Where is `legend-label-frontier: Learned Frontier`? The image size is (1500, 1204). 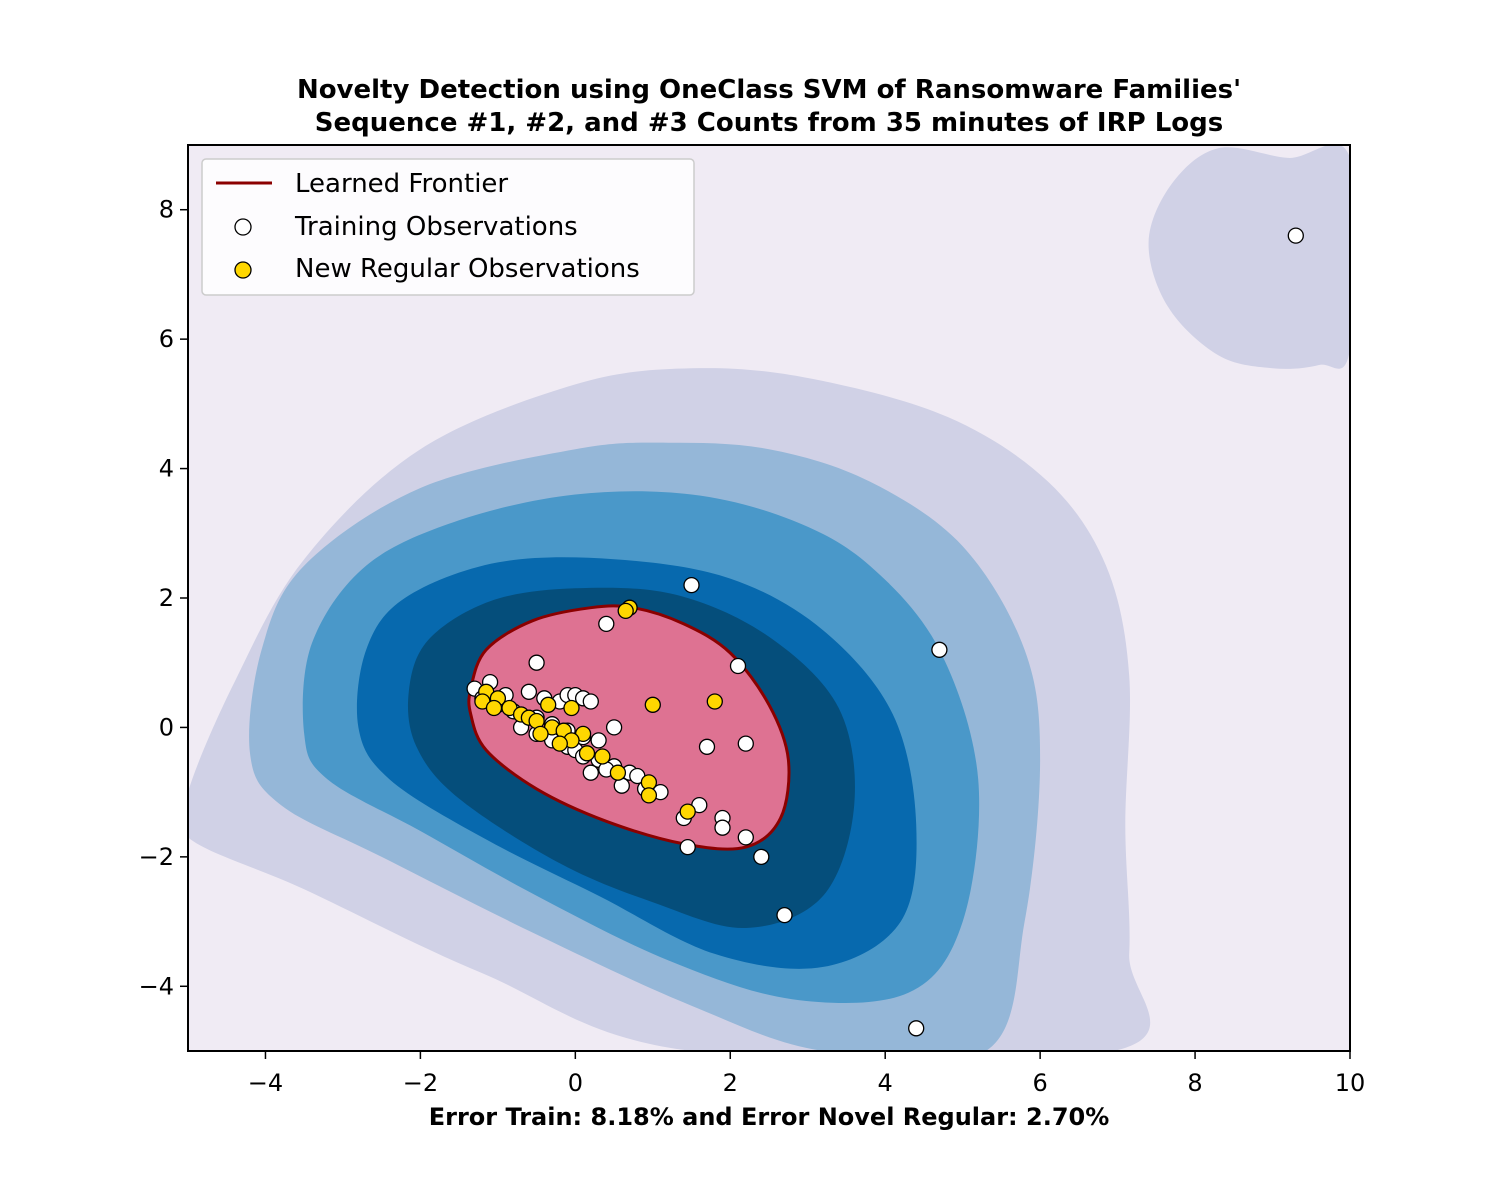 legend-label-frontier: Learned Frontier is located at coordinates (401, 184).